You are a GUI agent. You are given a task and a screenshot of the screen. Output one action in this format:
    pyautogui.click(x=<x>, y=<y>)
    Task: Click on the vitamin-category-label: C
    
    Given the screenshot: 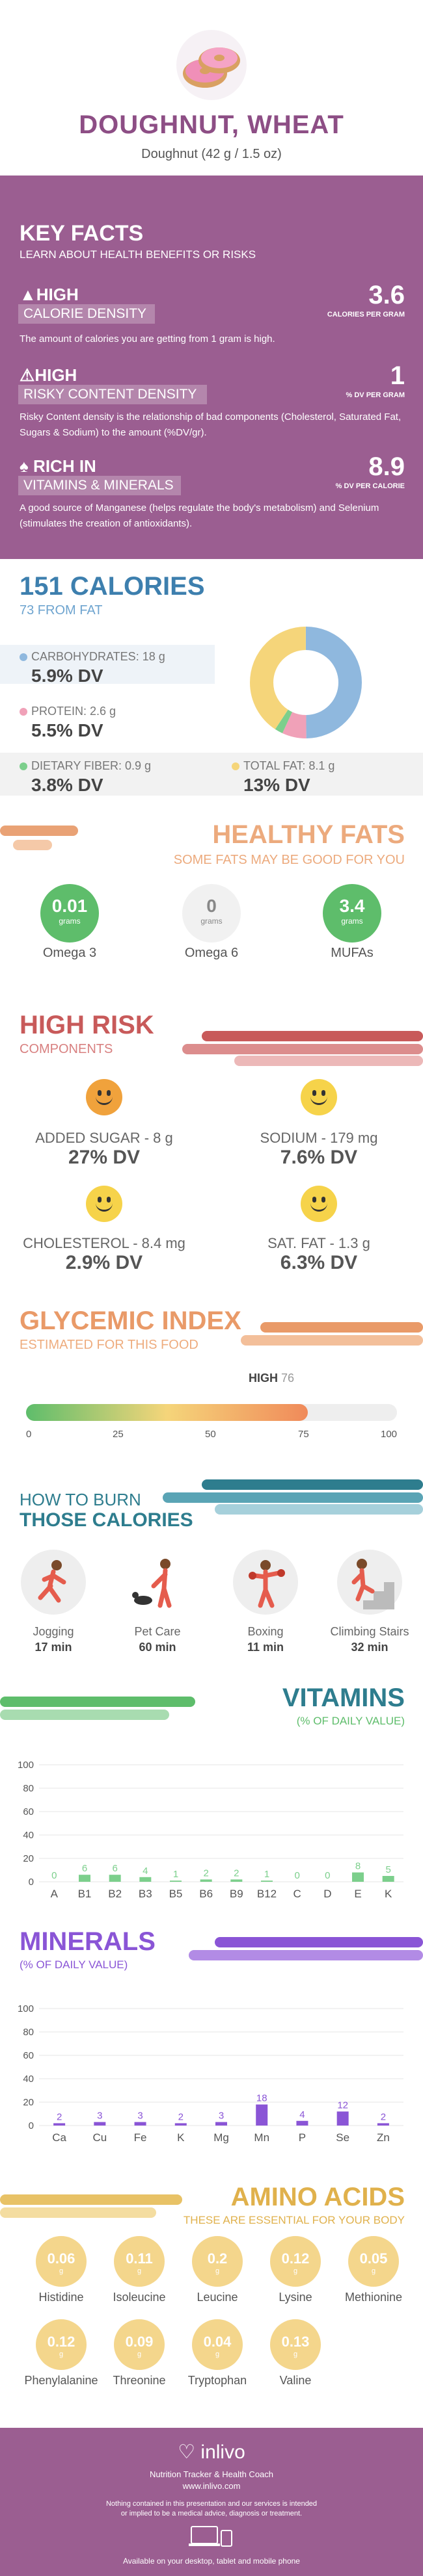 What is the action you would take?
    pyautogui.click(x=297, y=1894)
    